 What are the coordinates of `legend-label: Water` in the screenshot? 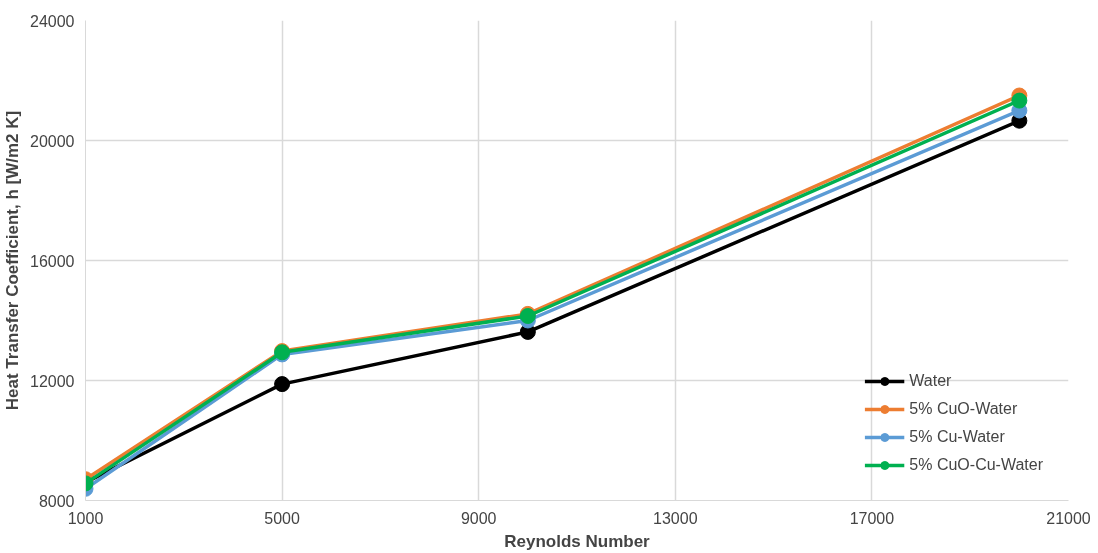 It's located at (930, 381).